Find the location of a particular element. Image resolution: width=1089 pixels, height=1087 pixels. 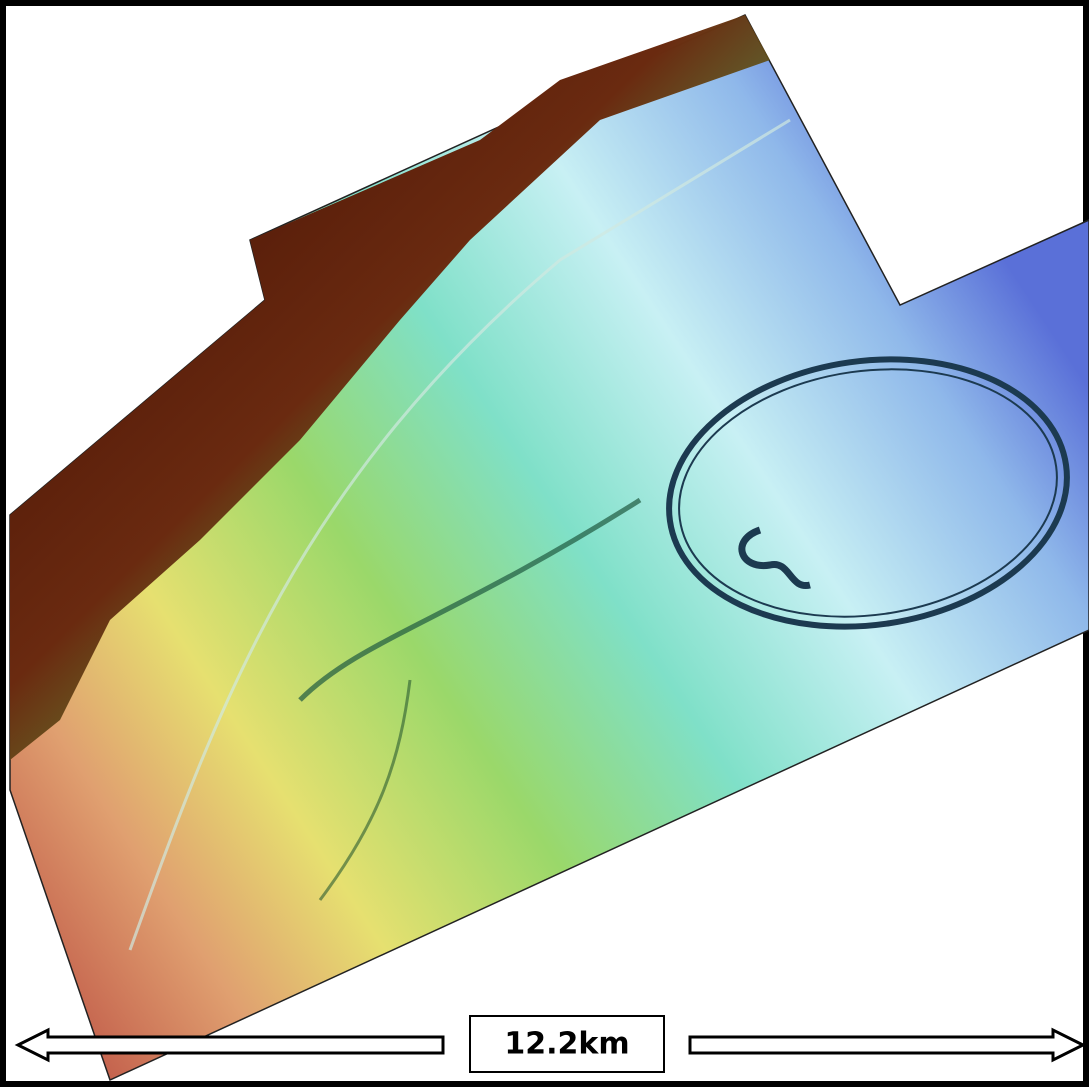

test-track is located at coordinates (868, 493).